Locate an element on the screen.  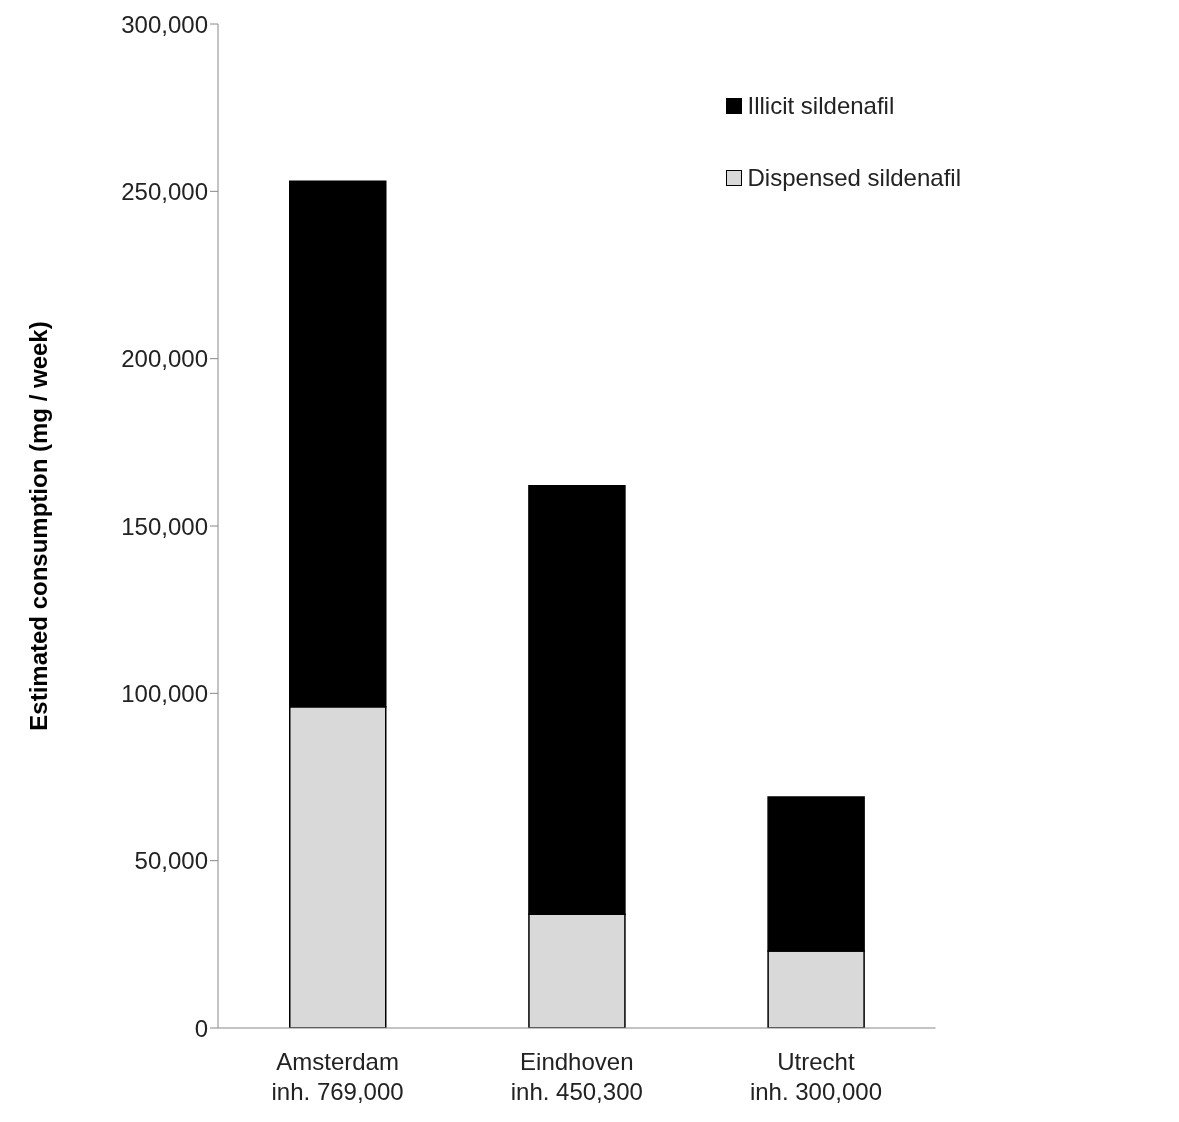
x-tick-label: Amsterdam inh. 769,000 is located at coordinates (337, 1076).